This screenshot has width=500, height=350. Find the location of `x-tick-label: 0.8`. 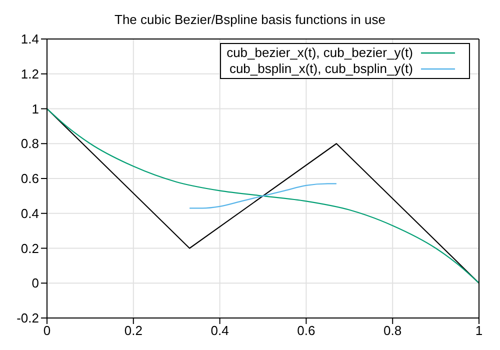

x-tick-label: 0.8 is located at coordinates (393, 330).